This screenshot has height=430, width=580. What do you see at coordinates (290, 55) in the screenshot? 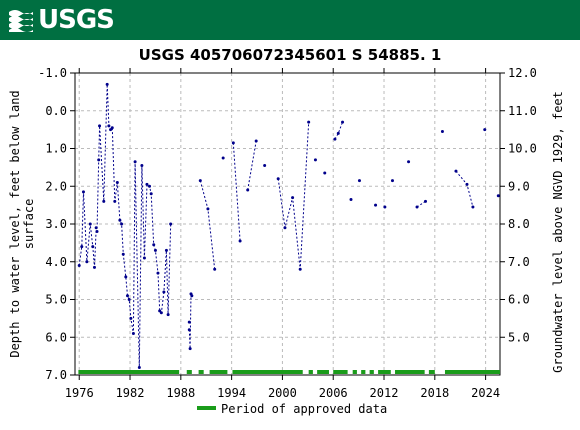
I see `chart-title: USGS 405706072345601 S 54885. 1` at bounding box center [290, 55].